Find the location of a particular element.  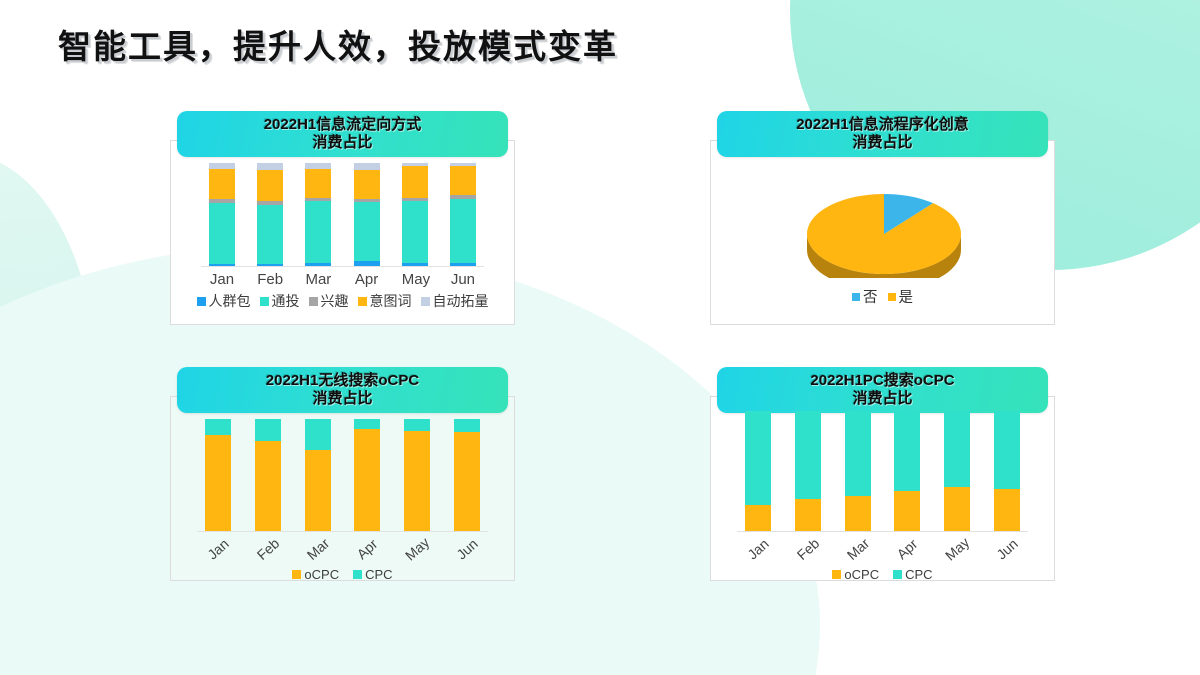

legend-item: 自动拓量 is located at coordinates (454, 301).